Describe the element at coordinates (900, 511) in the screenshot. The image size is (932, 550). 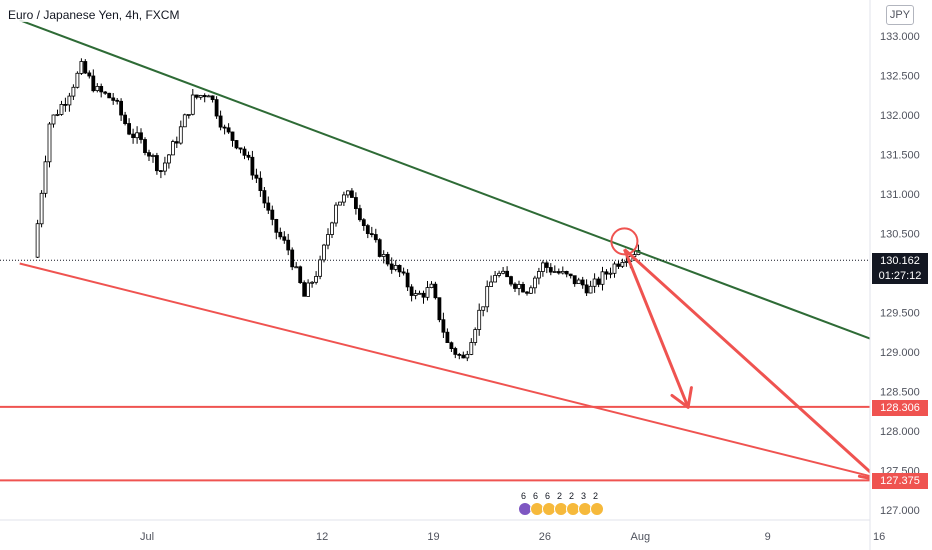
I see `y-tick-label: 127.000` at that location.